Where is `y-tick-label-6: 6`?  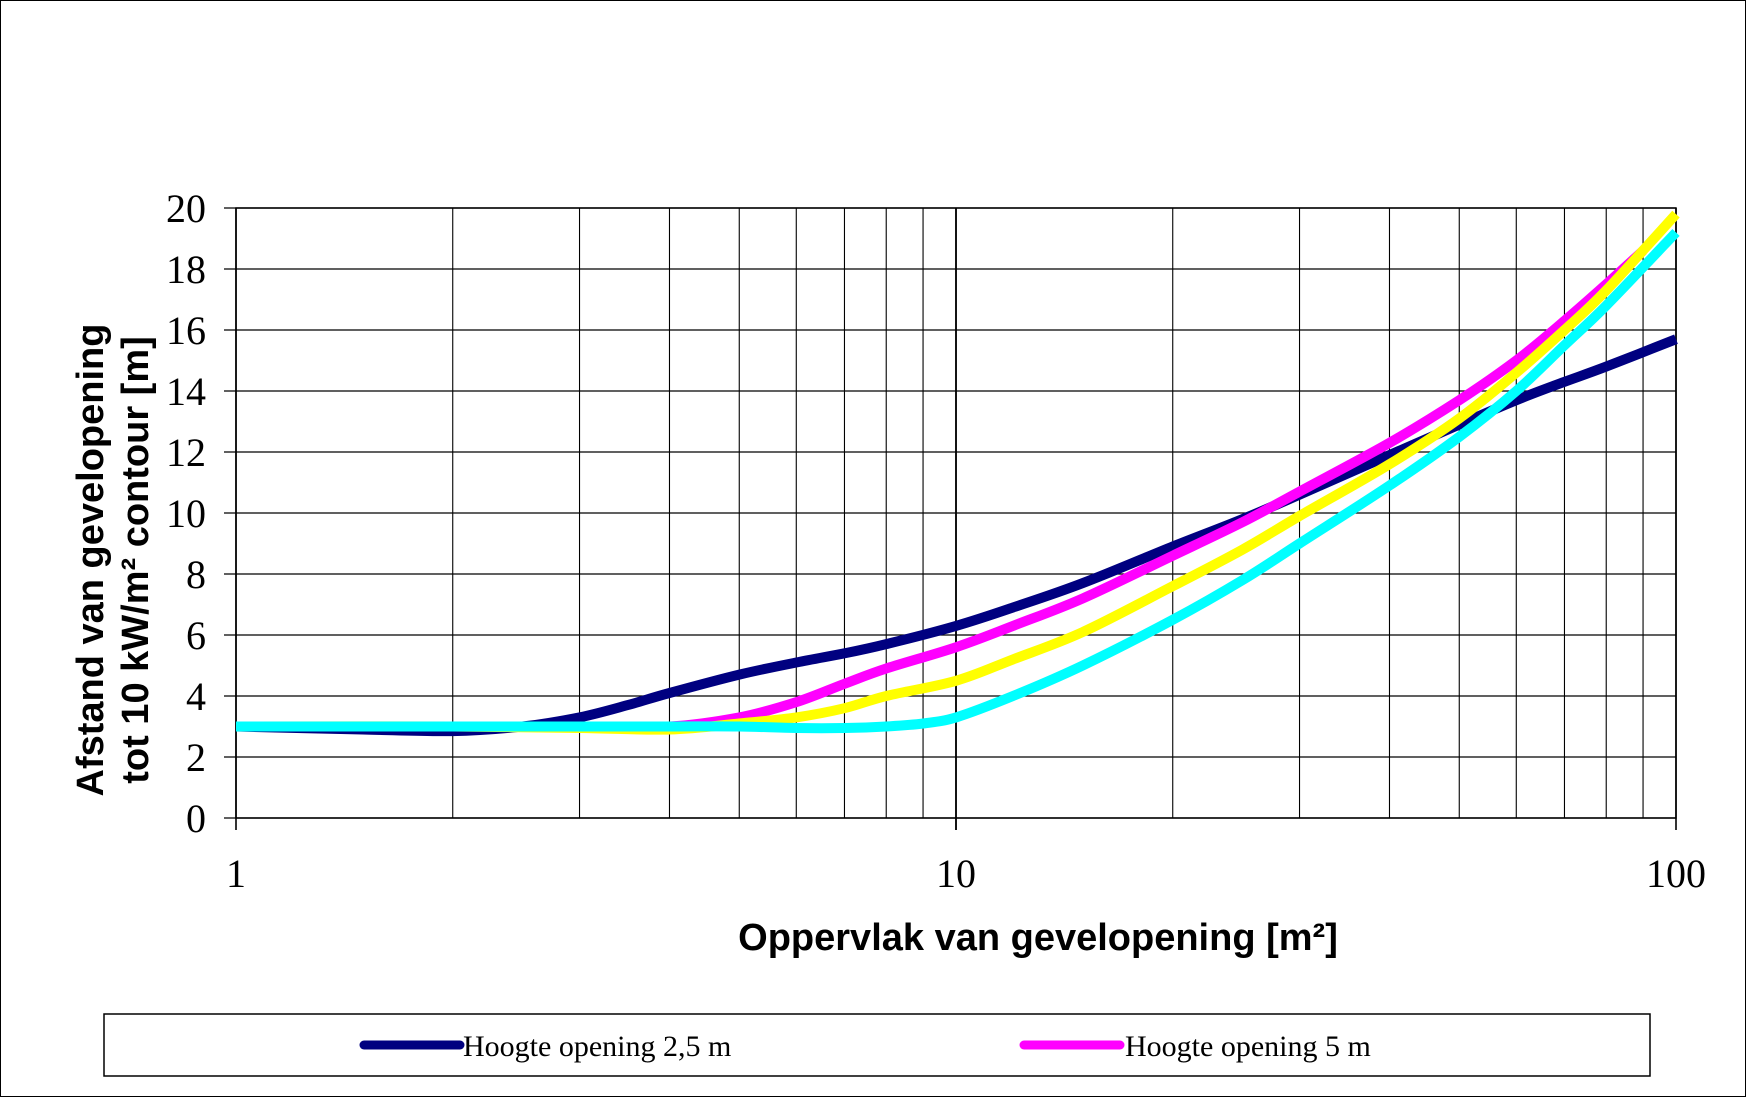 y-tick-label-6: 6 is located at coordinates (196, 635).